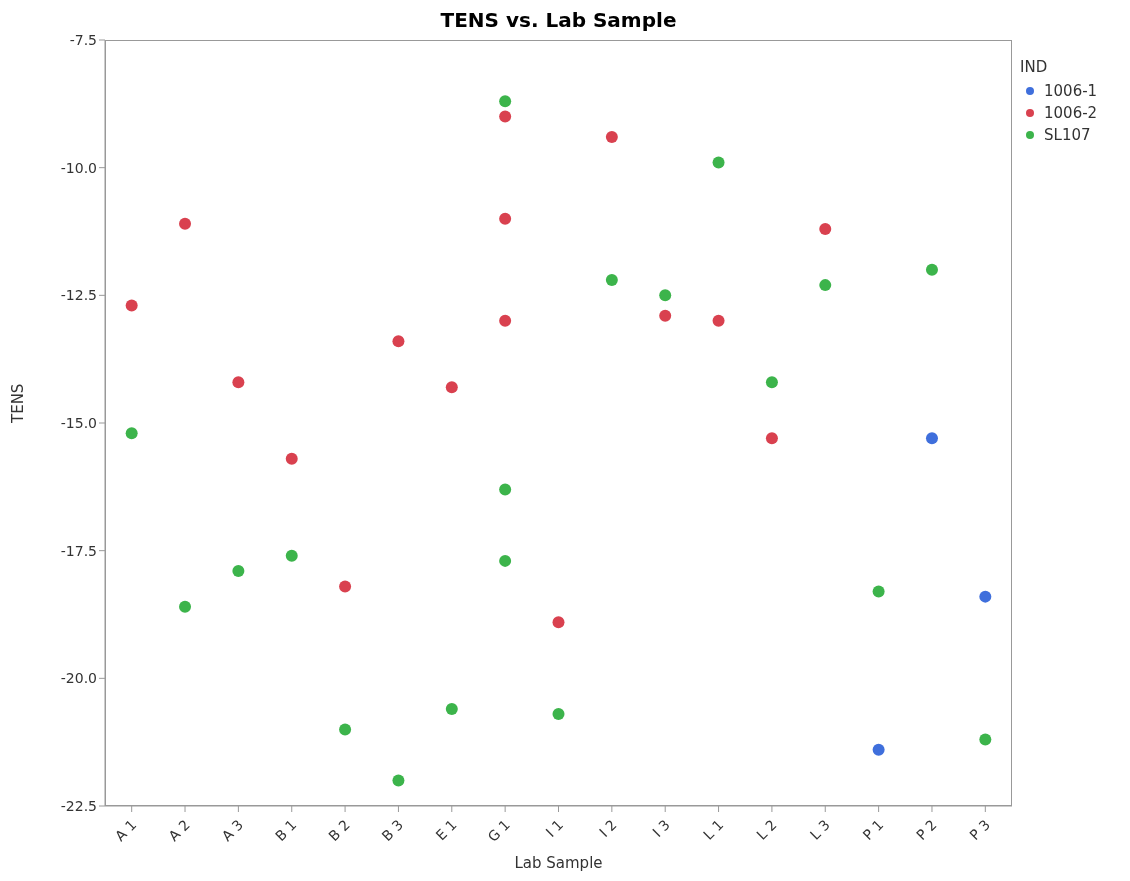 The width and height of the screenshot is (1130, 881). What do you see at coordinates (83, 39) in the screenshot?
I see `y-tick-label: -7.5` at bounding box center [83, 39].